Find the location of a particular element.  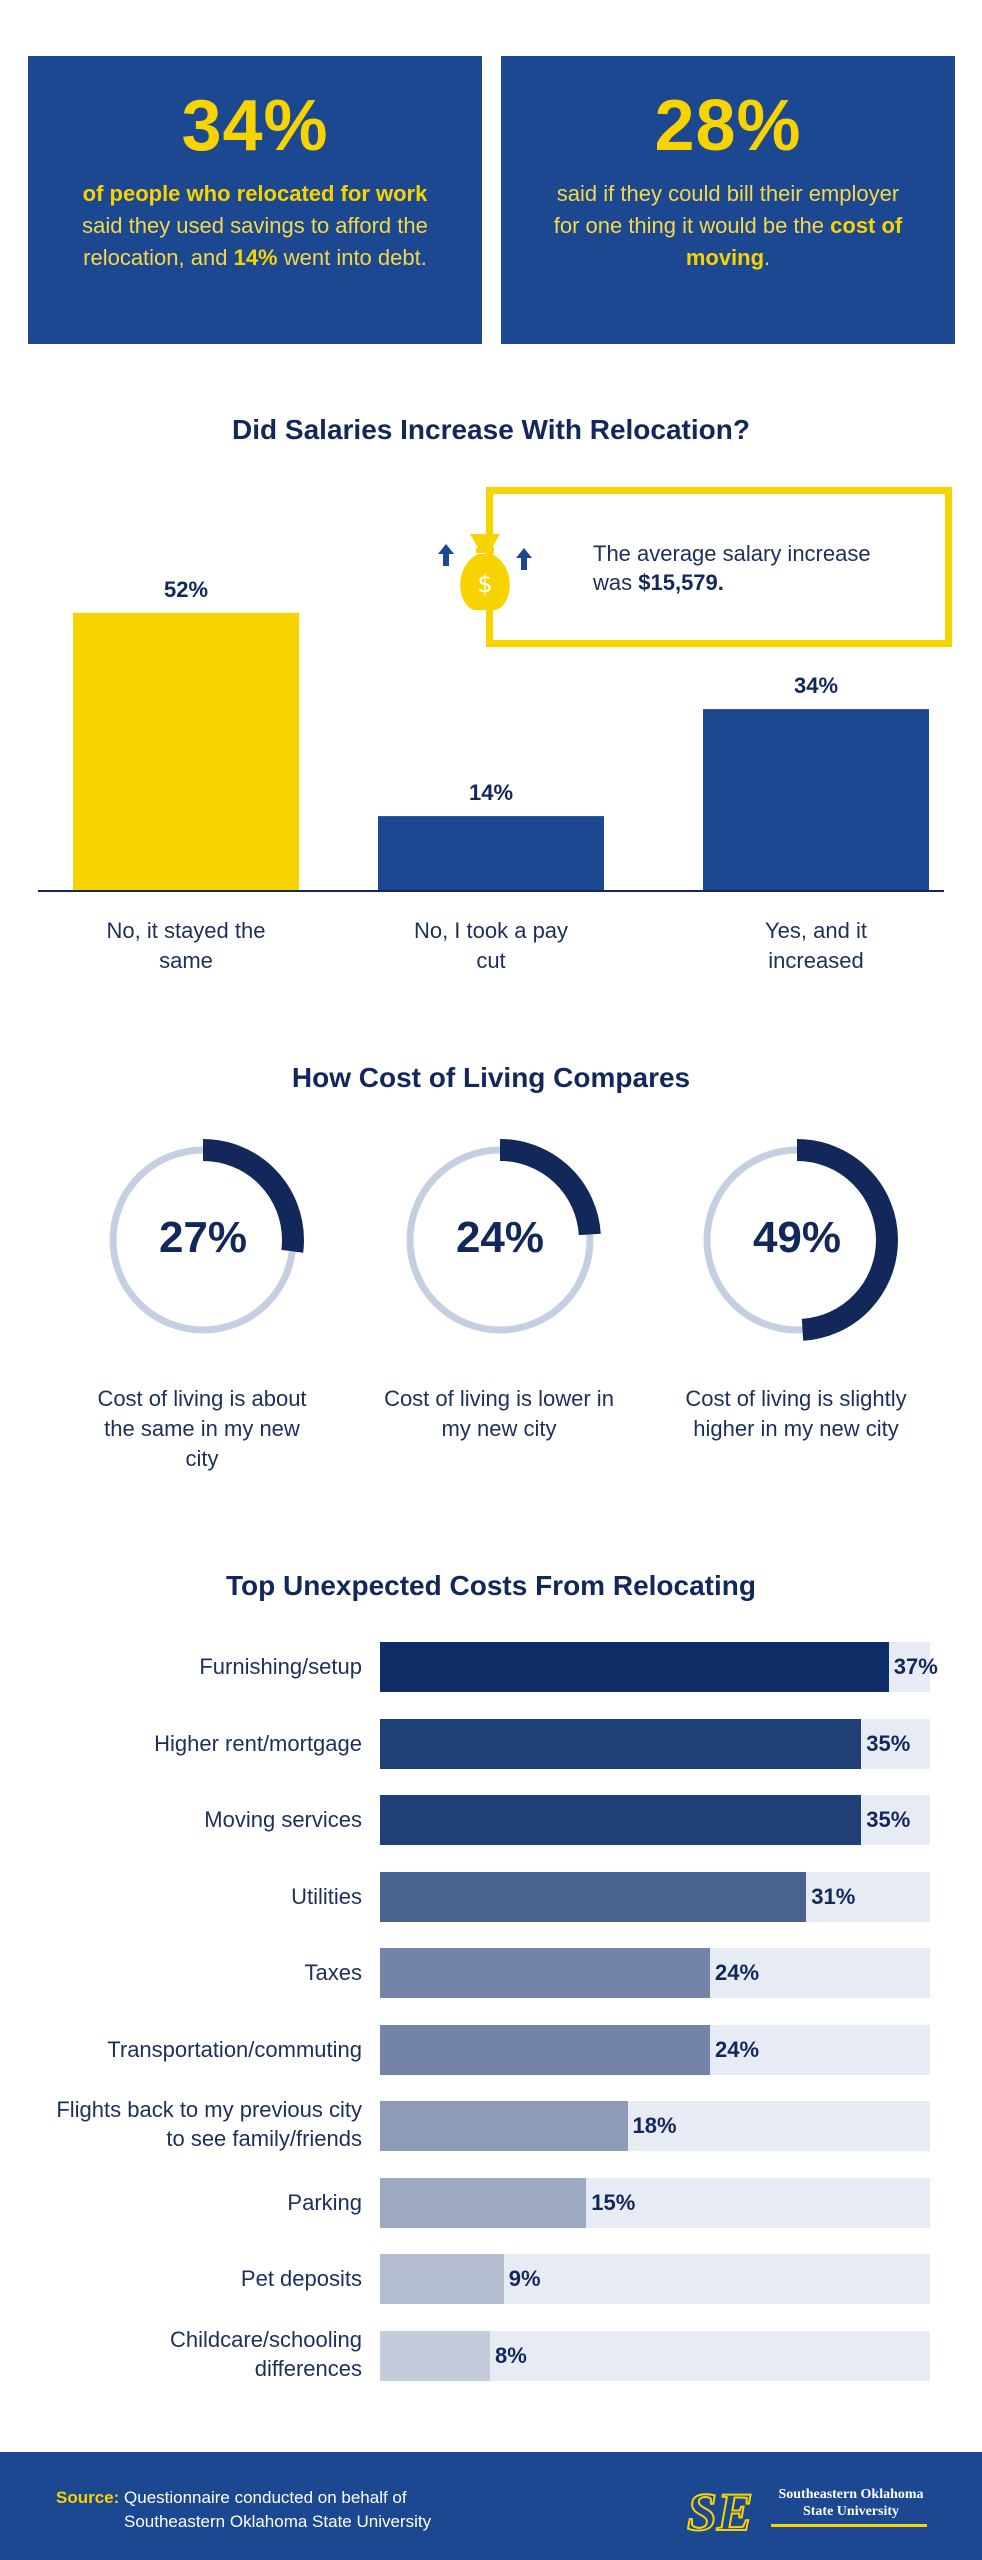

donut-percent: 27% is located at coordinates (203, 1237).